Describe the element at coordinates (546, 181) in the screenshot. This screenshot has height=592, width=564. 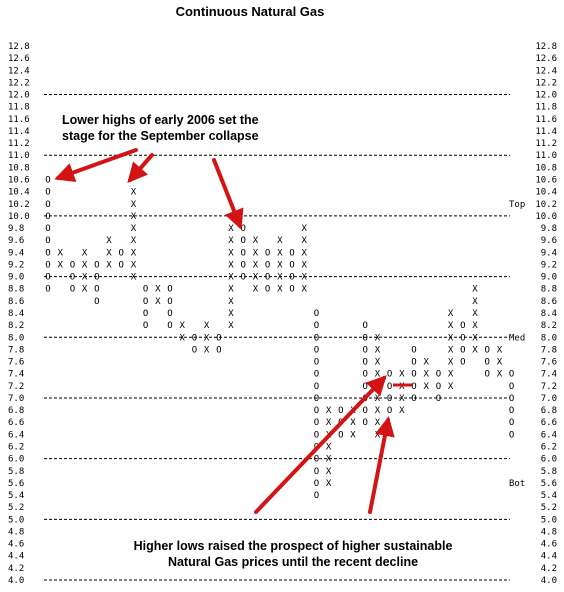
I see `y-tick-right: 10.6` at that location.